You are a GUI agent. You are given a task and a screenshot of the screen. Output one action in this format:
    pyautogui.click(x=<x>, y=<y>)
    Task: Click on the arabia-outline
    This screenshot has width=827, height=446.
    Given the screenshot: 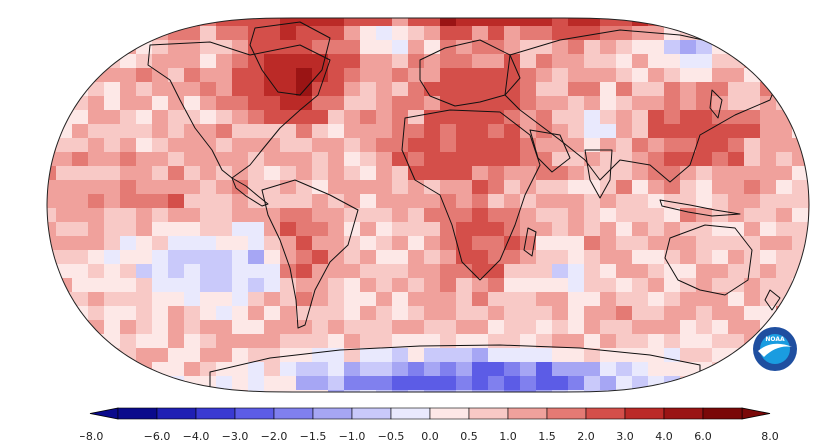 What is the action you would take?
    pyautogui.click(x=550, y=151)
    